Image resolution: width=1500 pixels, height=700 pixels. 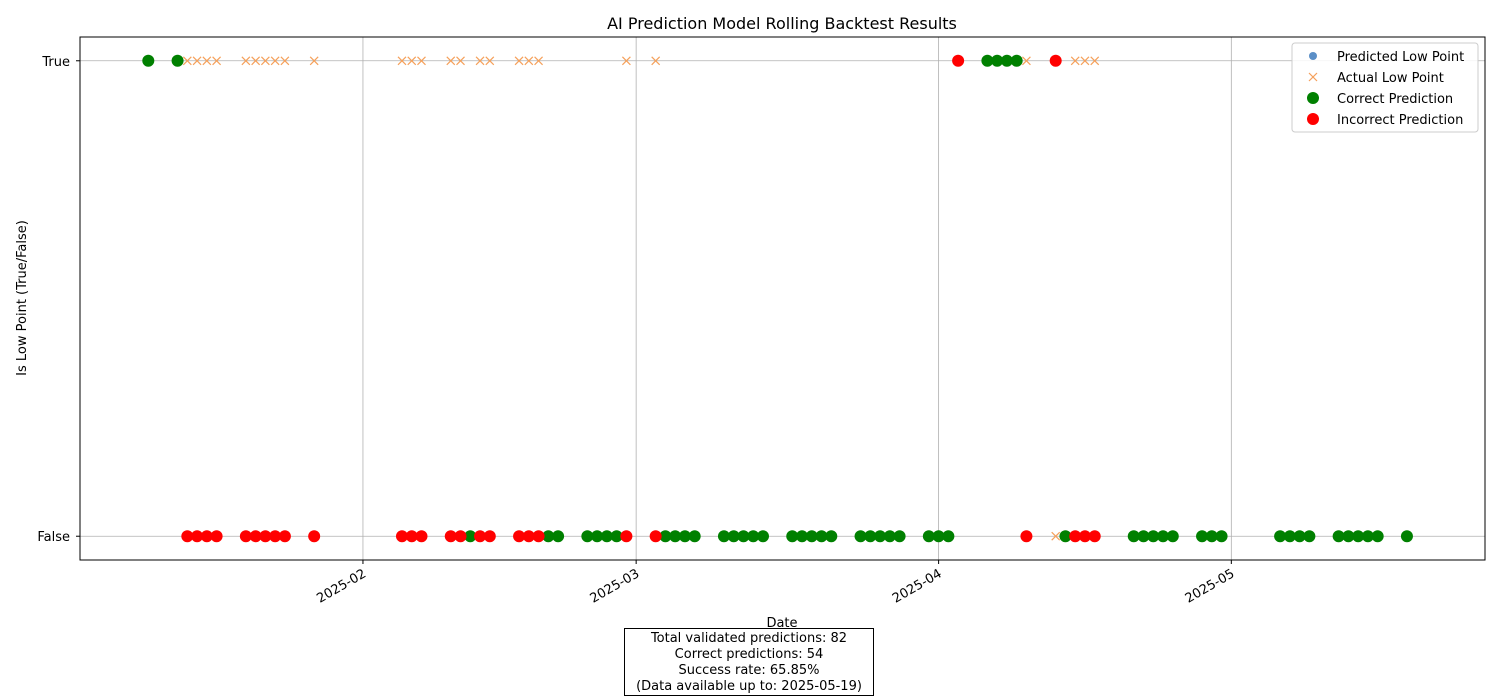 What do you see at coordinates (749, 670) in the screenshot?
I see `summary-rate: Success rate: 65.85%` at bounding box center [749, 670].